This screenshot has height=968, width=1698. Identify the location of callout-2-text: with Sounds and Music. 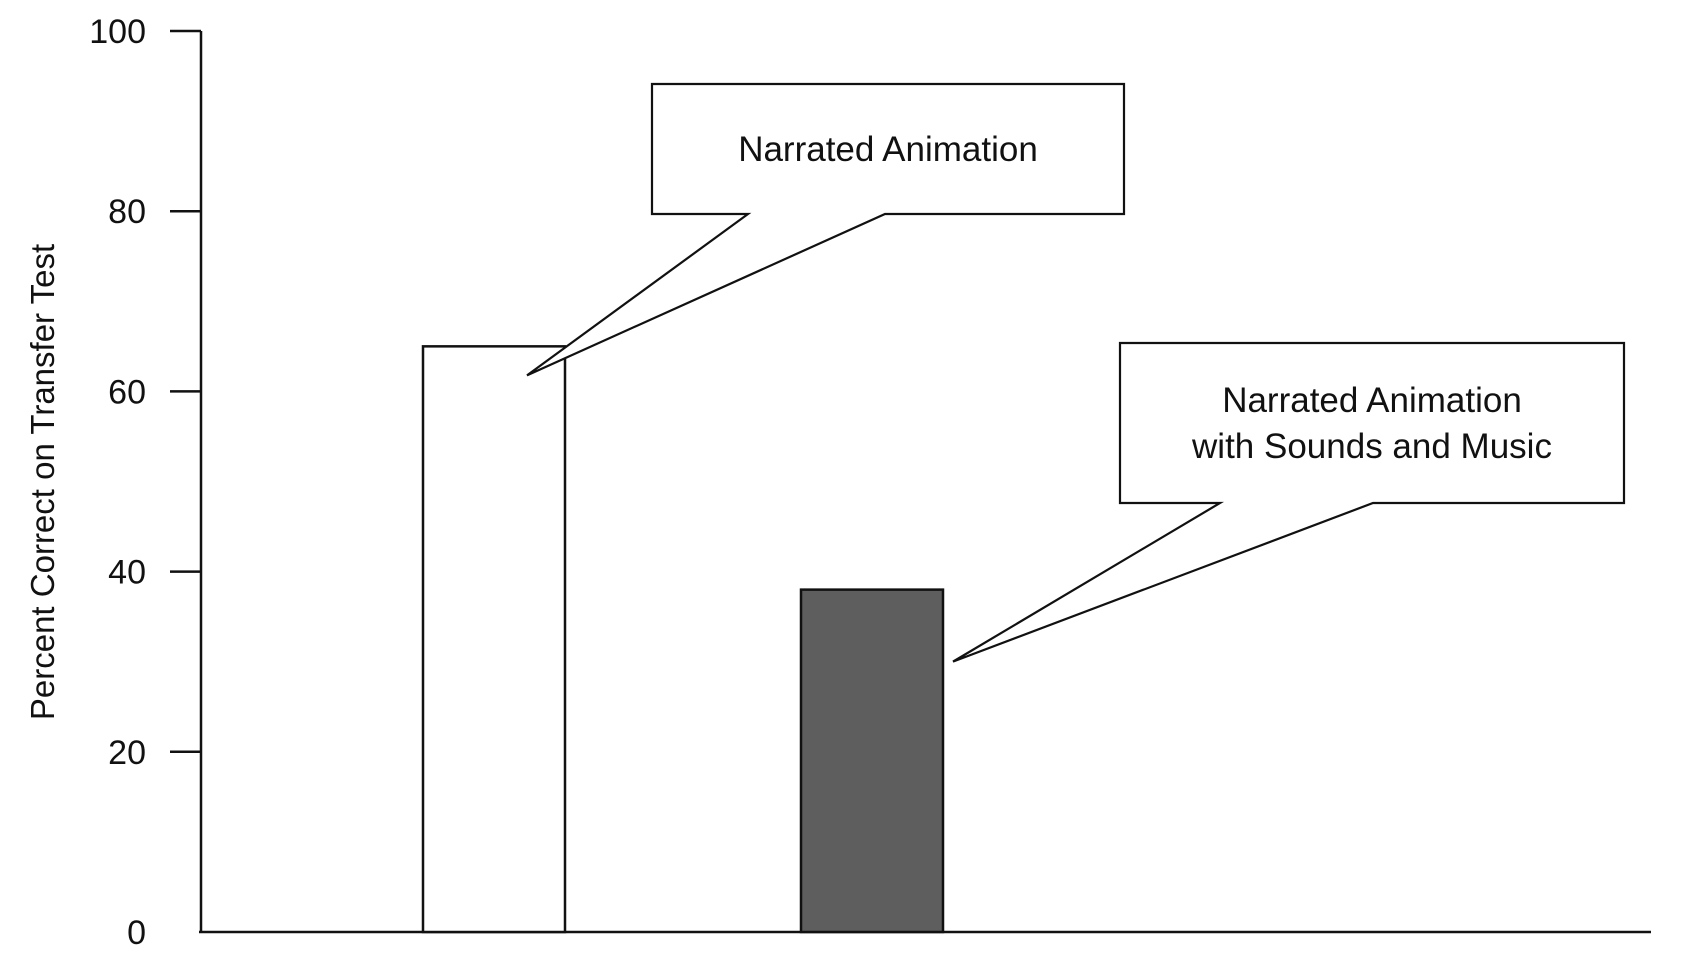
(1371, 446).